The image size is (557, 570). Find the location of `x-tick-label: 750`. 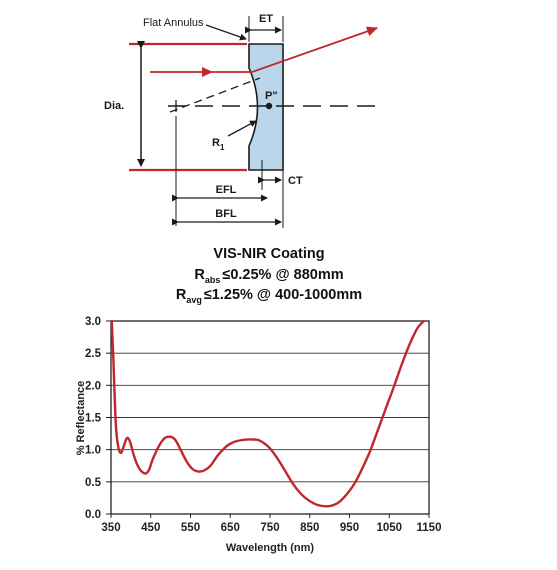

x-tick-label: 750 is located at coordinates (269, 528).